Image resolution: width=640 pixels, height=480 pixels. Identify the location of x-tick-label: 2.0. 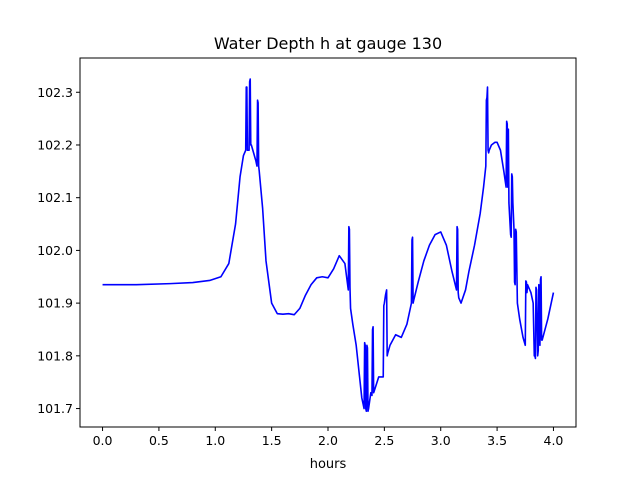
(328, 440).